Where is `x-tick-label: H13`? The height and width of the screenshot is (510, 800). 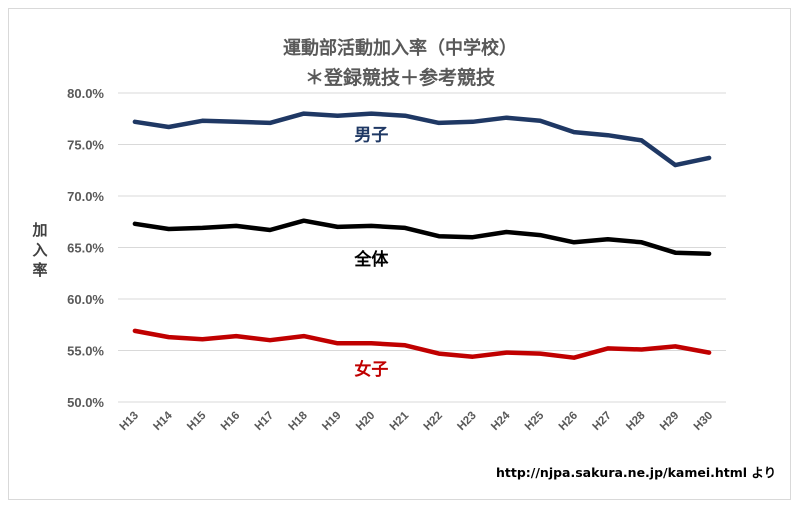 x-tick-label: H13 is located at coordinates (129, 421).